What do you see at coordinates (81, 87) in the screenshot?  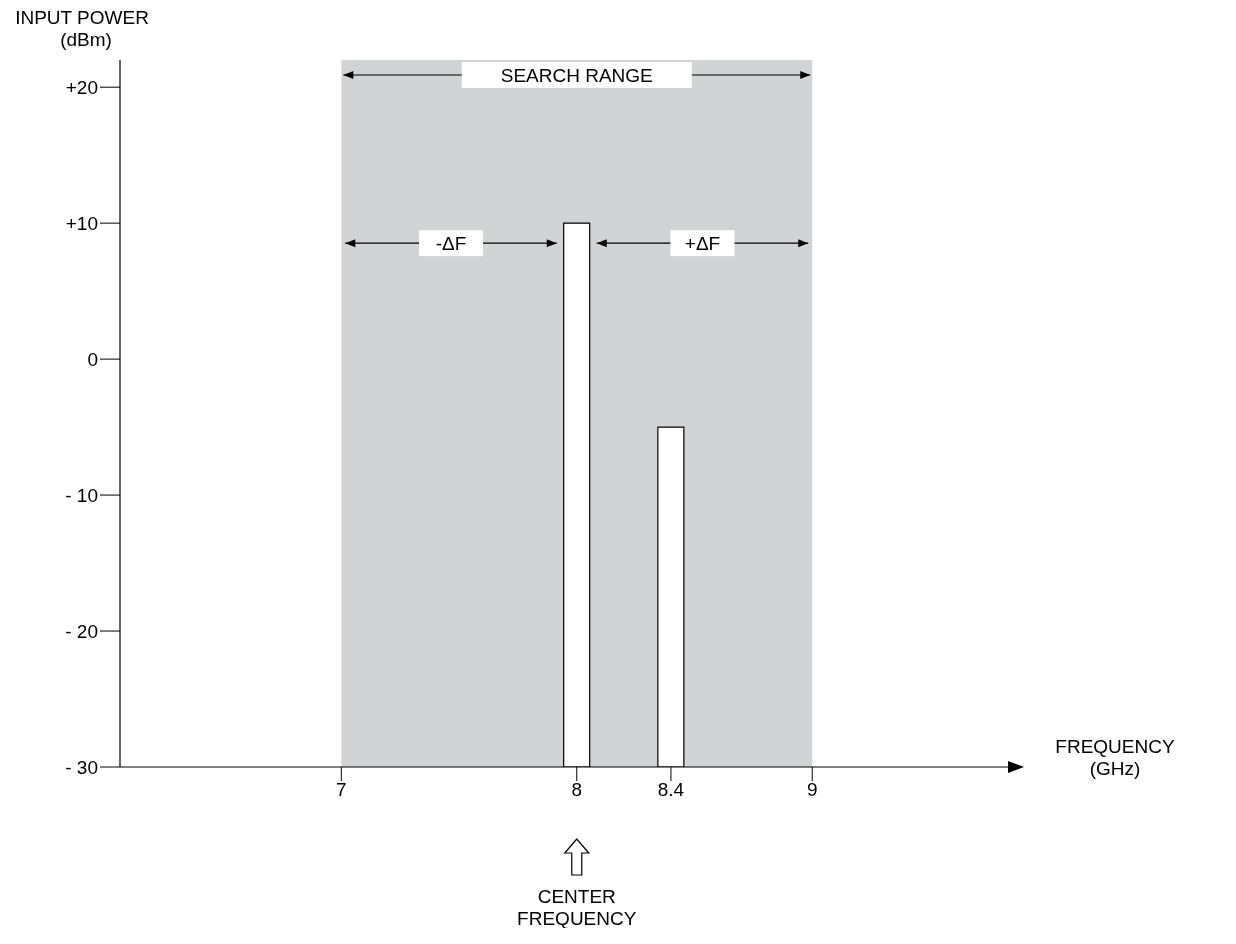 I see `y-tick-label: +20` at bounding box center [81, 87].